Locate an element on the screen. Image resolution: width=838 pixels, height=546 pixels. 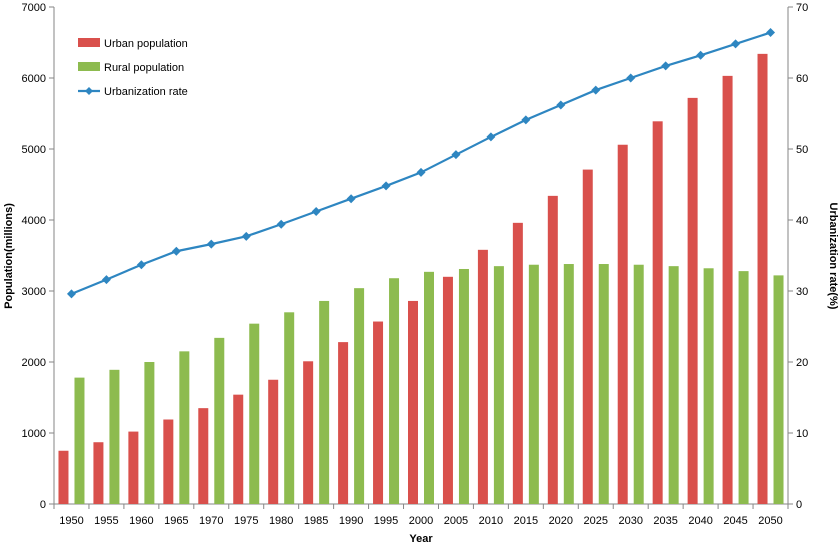
y-tick-label: 4000 is located at coordinates (34, 221).